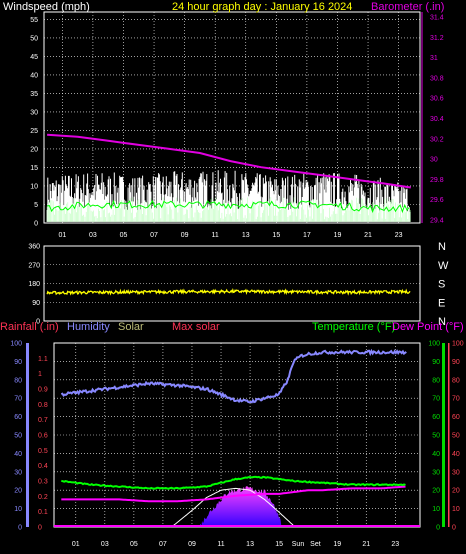 The width and height of the screenshot is (466, 554). What do you see at coordinates (36, 205) in the screenshot?
I see `wind-y-tick: 5` at bounding box center [36, 205].